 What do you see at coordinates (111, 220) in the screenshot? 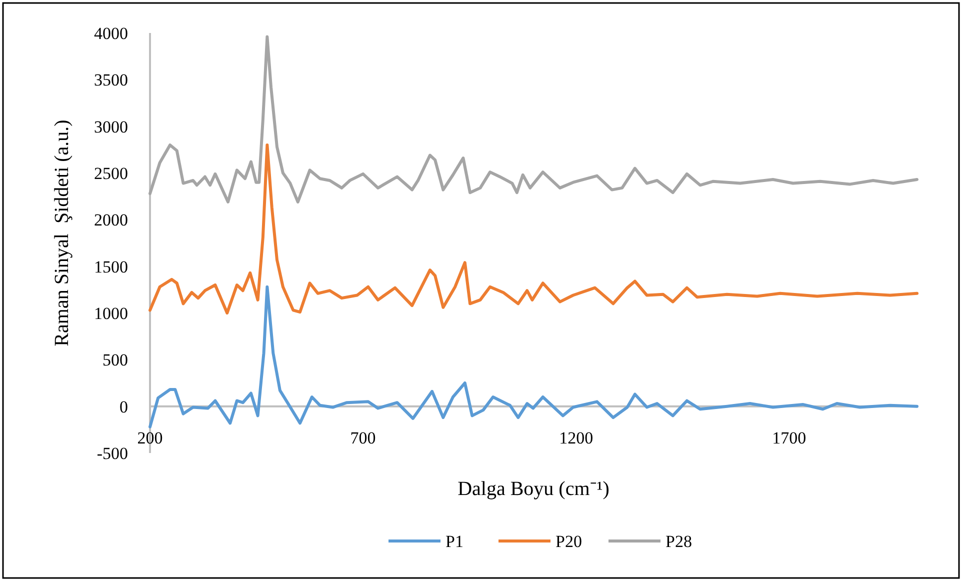
I see `y-tick-label: 2000` at bounding box center [111, 220].